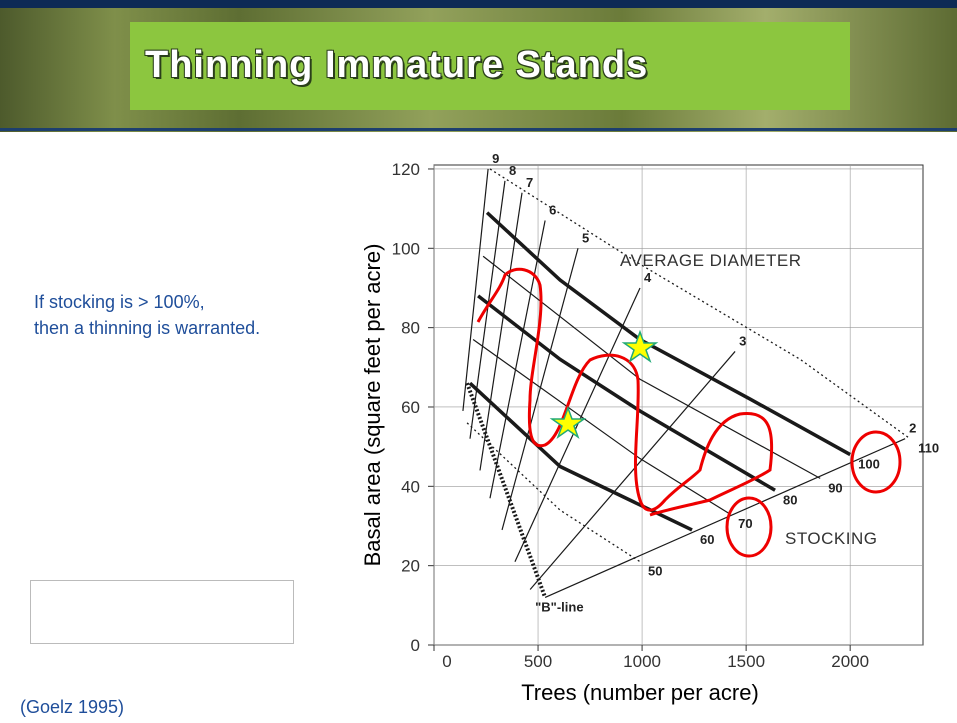 The image size is (957, 723). Describe the element at coordinates (928, 448) in the screenshot. I see `series-label: 110` at that location.